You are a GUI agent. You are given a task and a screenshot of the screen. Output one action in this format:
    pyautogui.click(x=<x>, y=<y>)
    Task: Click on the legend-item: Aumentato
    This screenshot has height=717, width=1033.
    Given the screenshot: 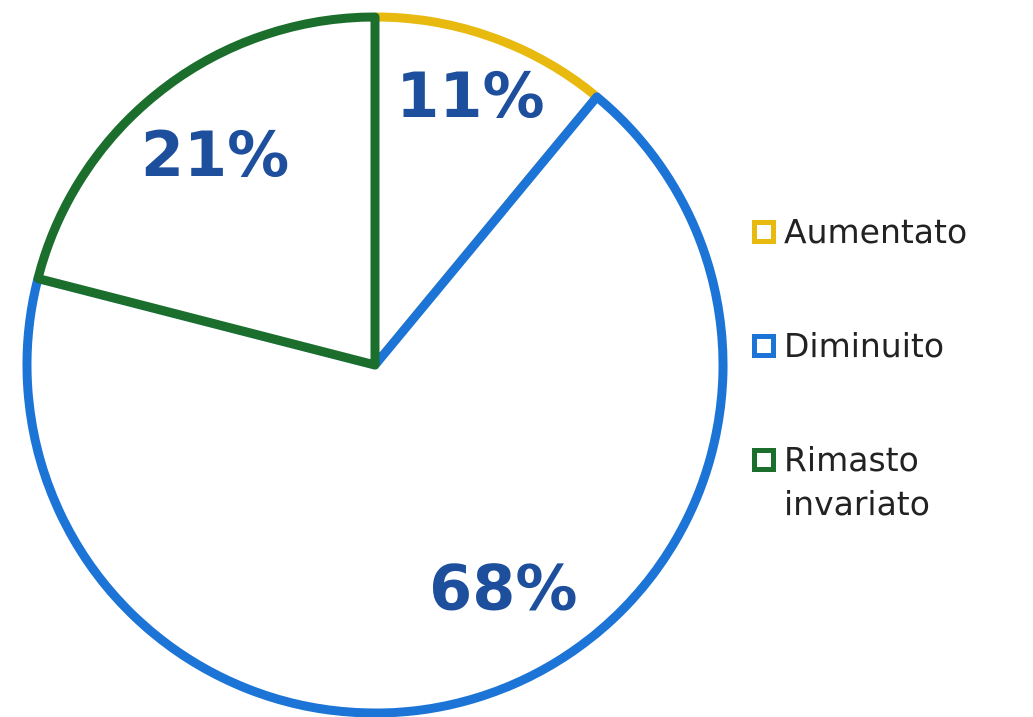 What is the action you would take?
    pyautogui.click(x=892, y=232)
    